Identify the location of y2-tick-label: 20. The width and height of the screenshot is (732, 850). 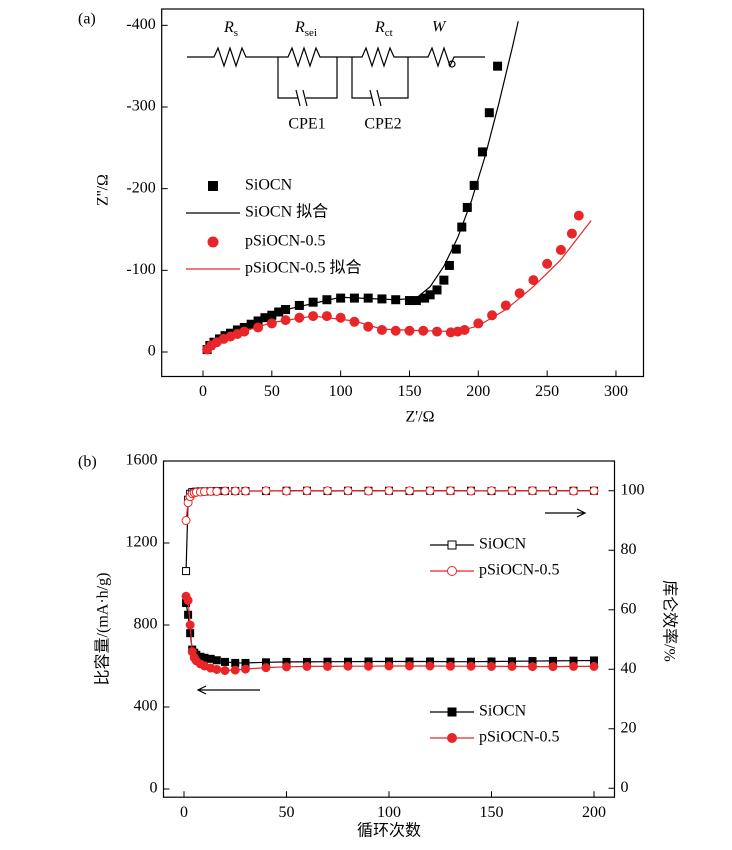
(629, 727).